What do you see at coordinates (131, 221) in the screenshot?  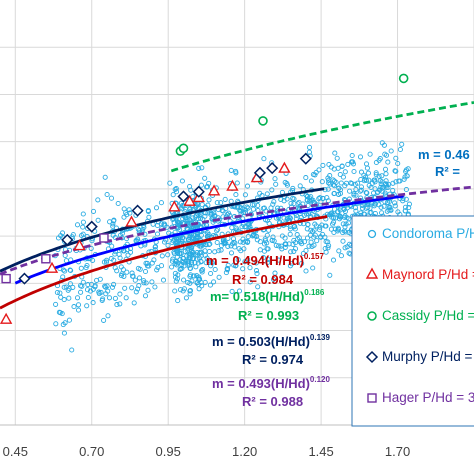 I see `maynord-point` at bounding box center [131, 221].